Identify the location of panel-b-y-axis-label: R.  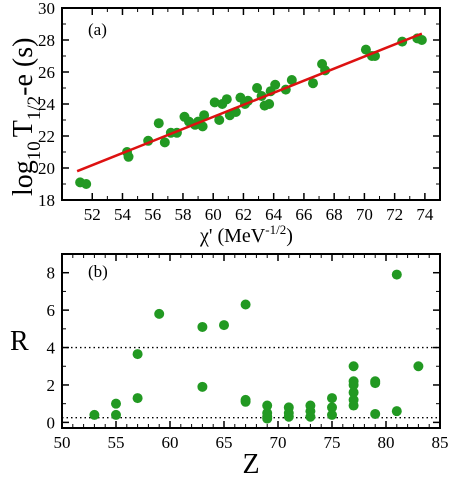
(19, 341).